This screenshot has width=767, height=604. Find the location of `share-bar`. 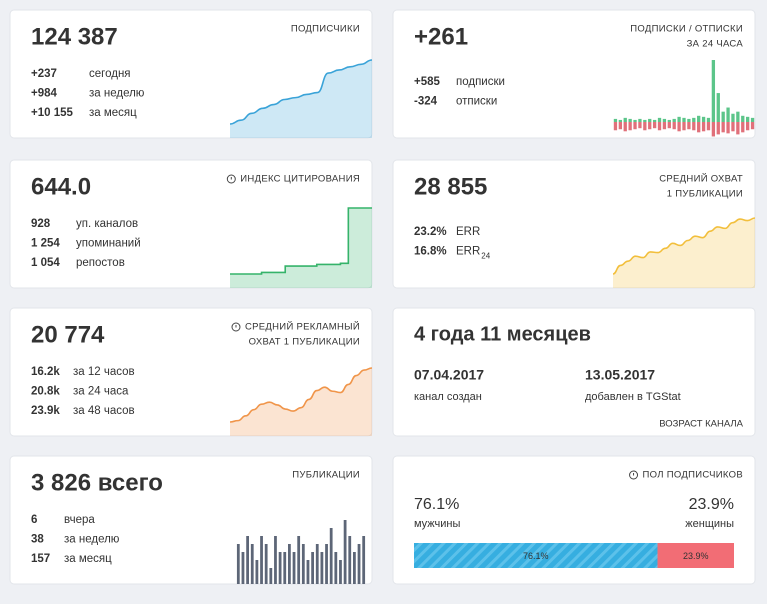

share-bar is located at coordinates (536, 555).